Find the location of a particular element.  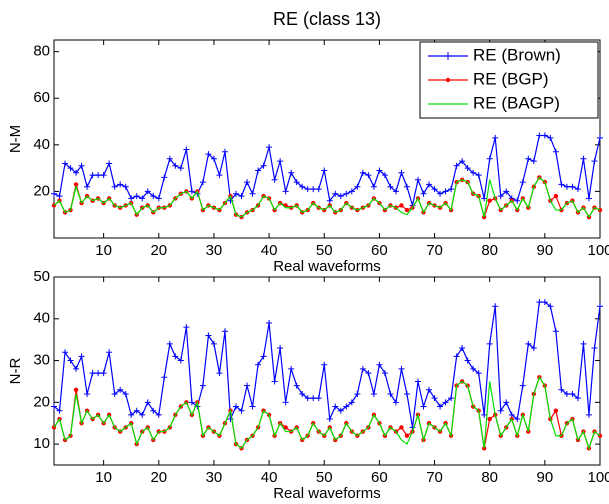

y-tick-label: 30 is located at coordinates (41, 360).